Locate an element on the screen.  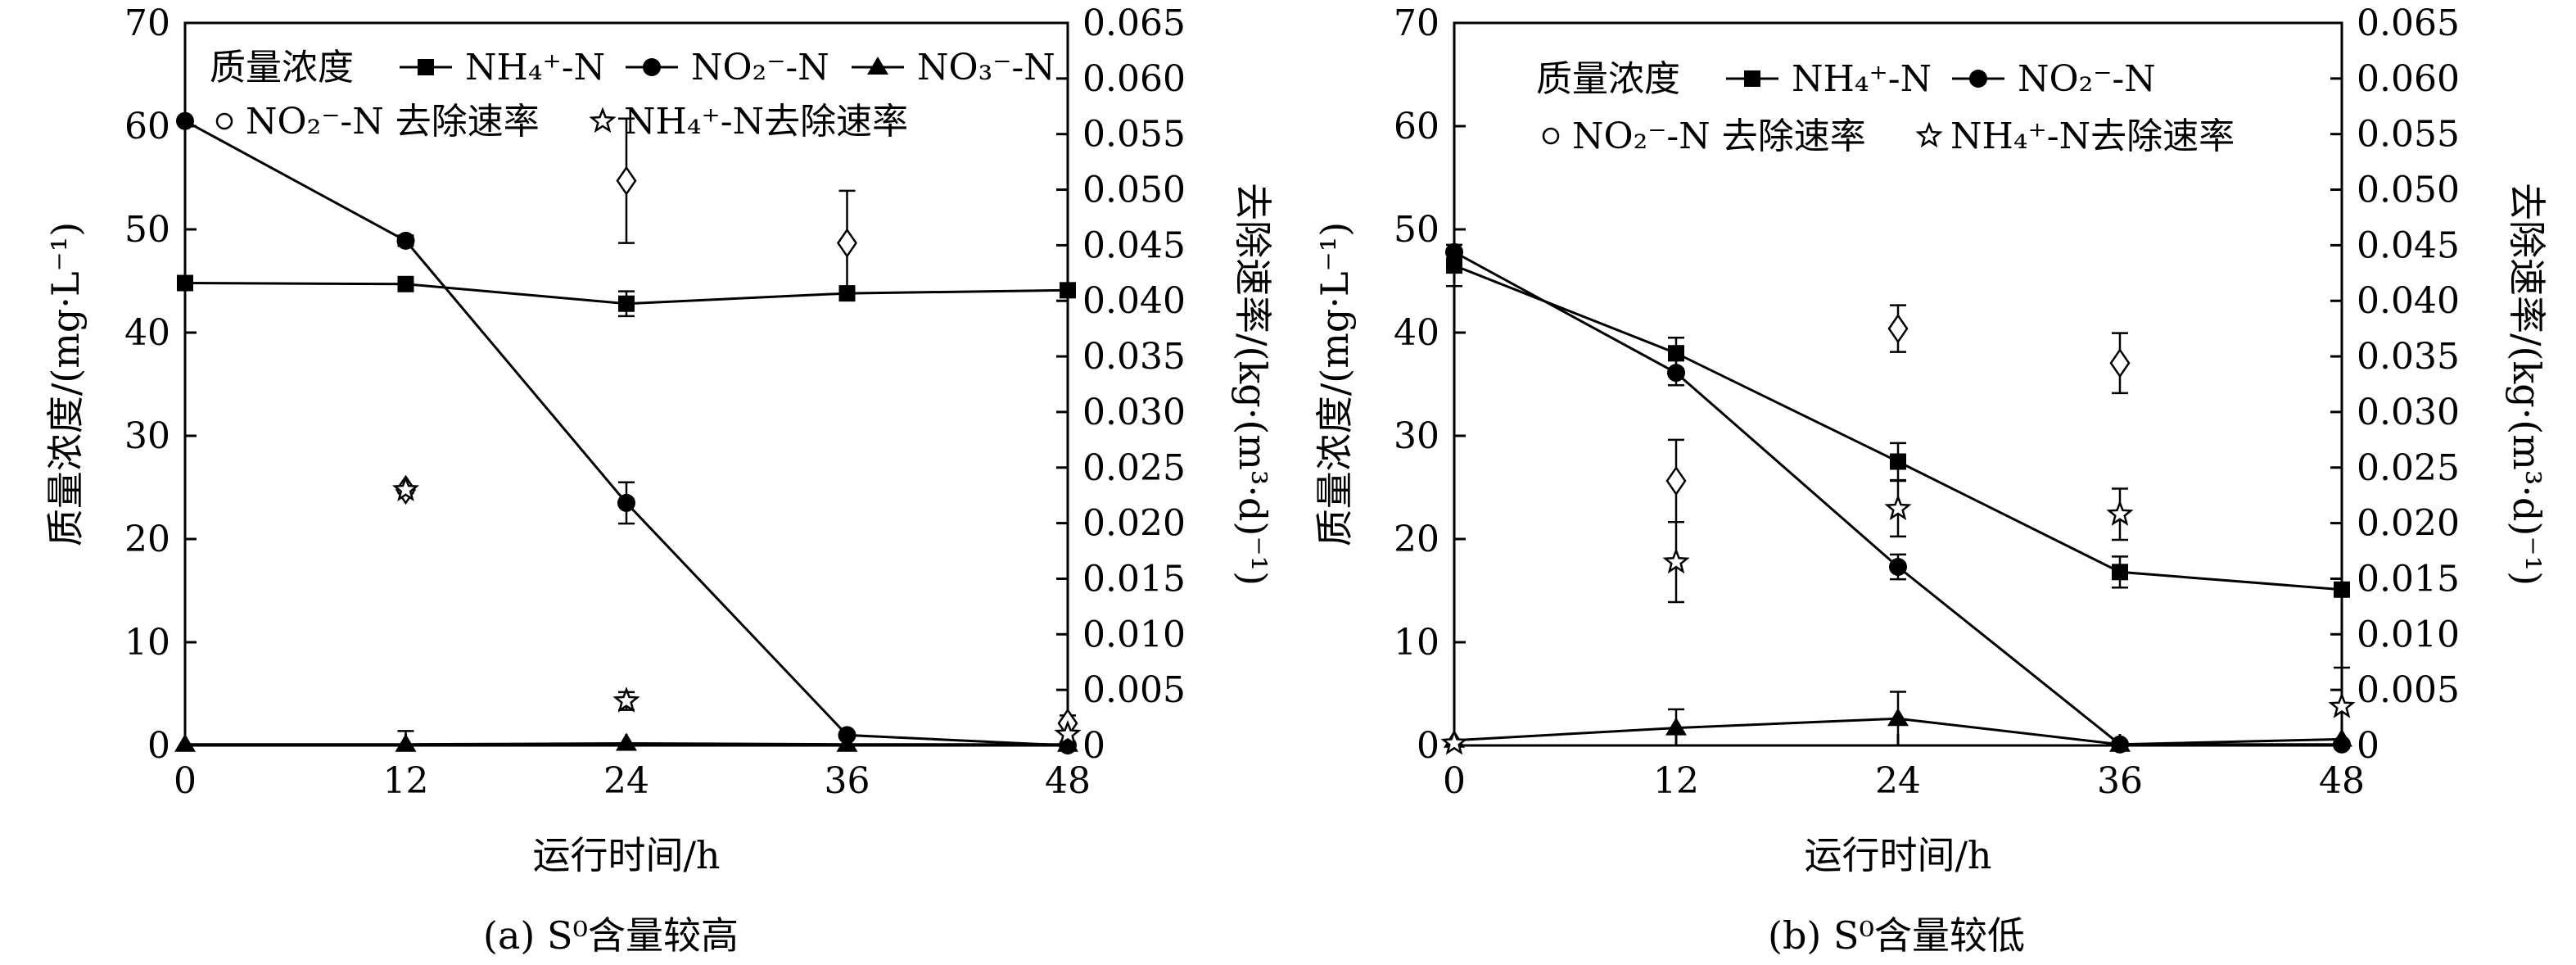
y2-tick-label: 0.045 is located at coordinates (2408, 245).